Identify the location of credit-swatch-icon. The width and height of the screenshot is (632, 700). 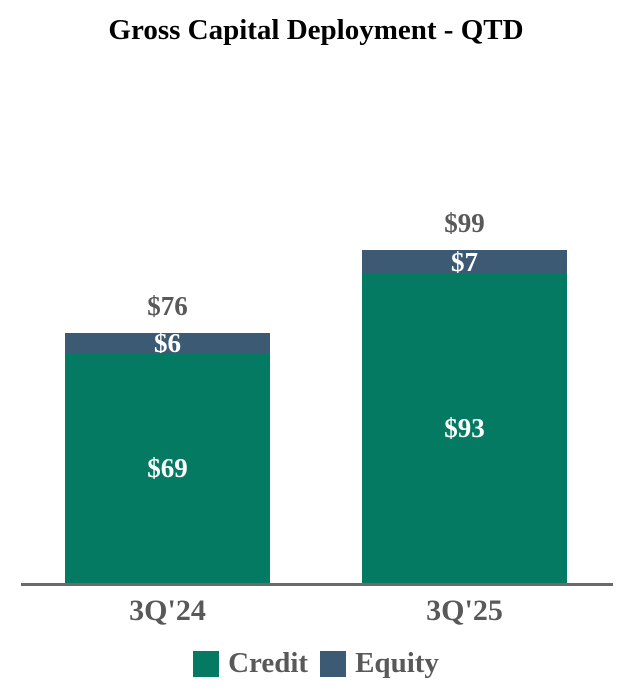
(206, 663).